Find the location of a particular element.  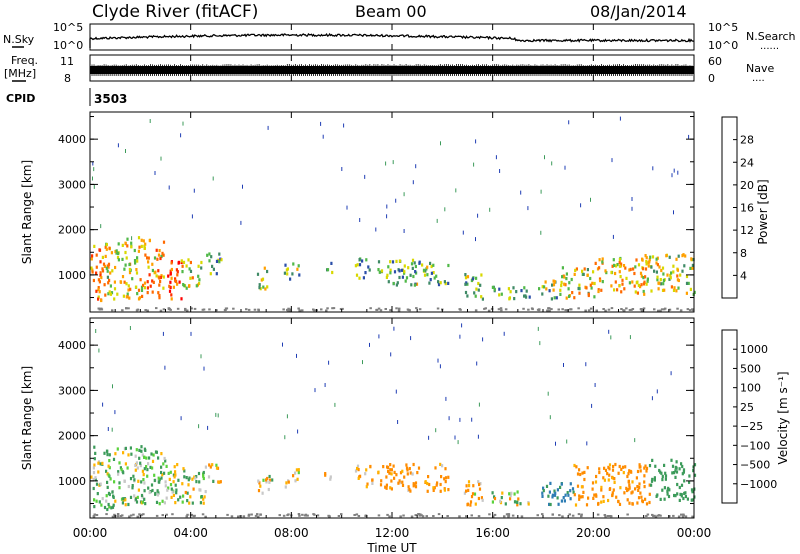

cpid-value: 3503 is located at coordinates (110, 99).